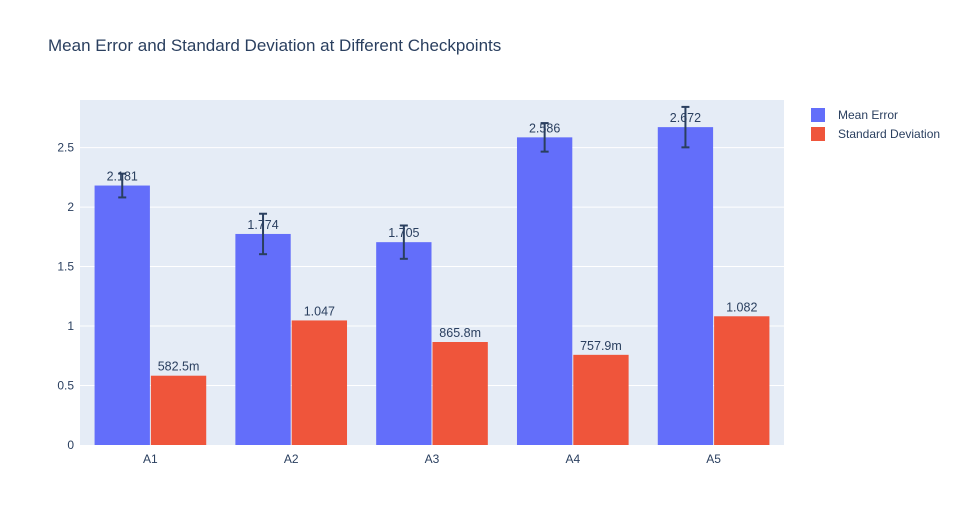 Image resolution: width=971 pixels, height=525 pixels. I want to click on x-tick-label: A5, so click(713, 459).